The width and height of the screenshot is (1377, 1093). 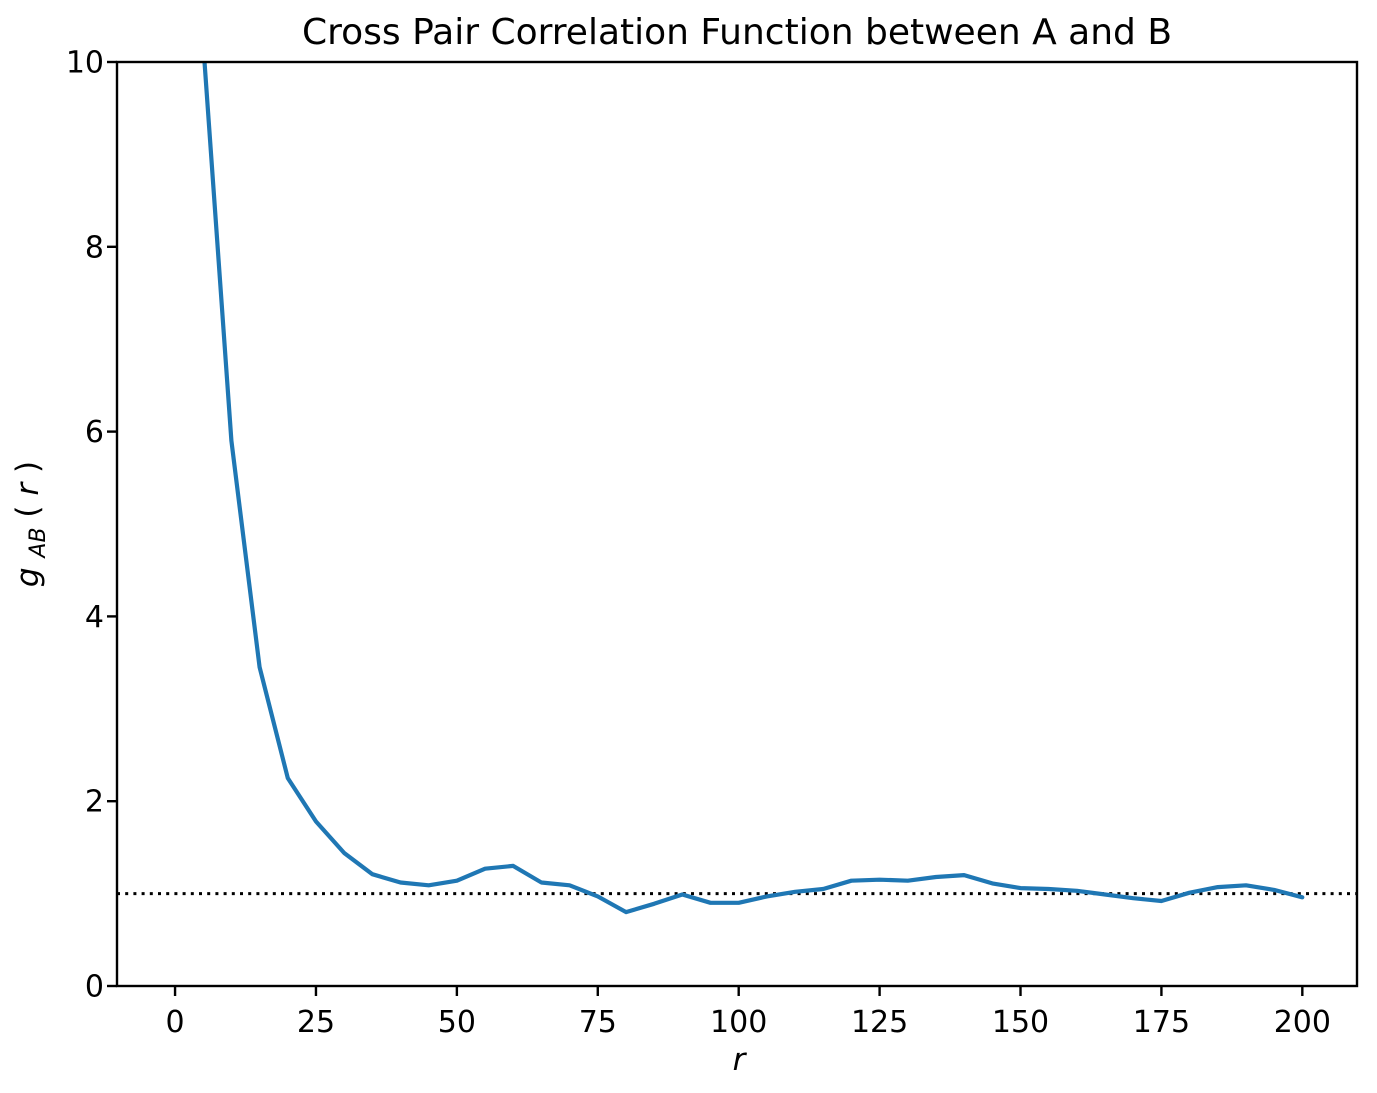 What do you see at coordinates (1161, 1022) in the screenshot?
I see `x-tick-label: 175` at bounding box center [1161, 1022].